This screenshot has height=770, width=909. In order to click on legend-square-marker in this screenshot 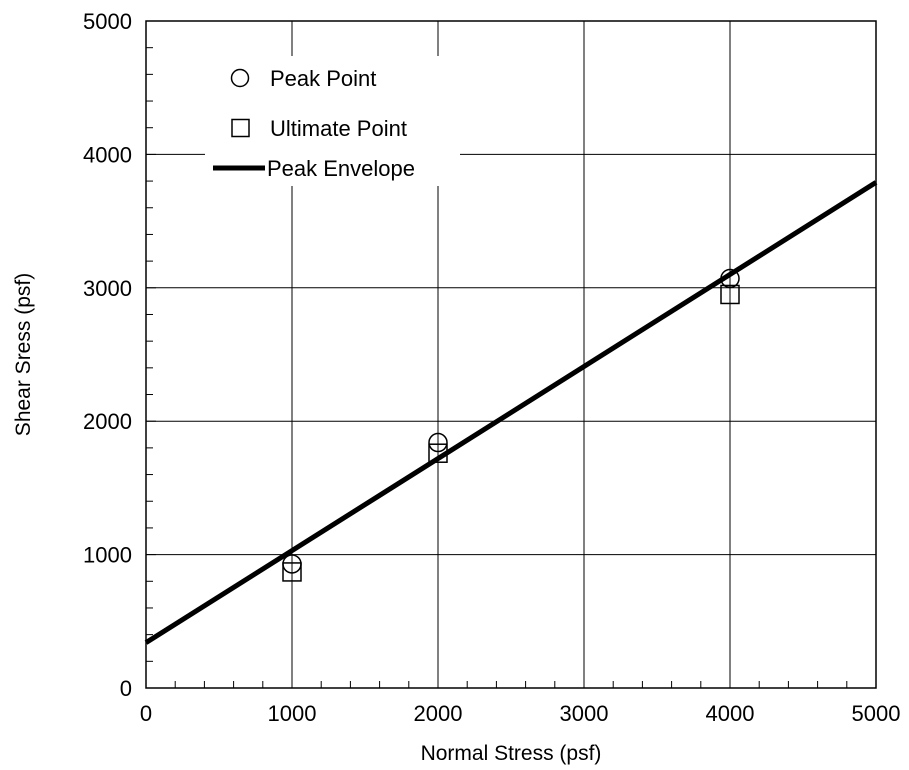, I will do `click(240, 128)`.